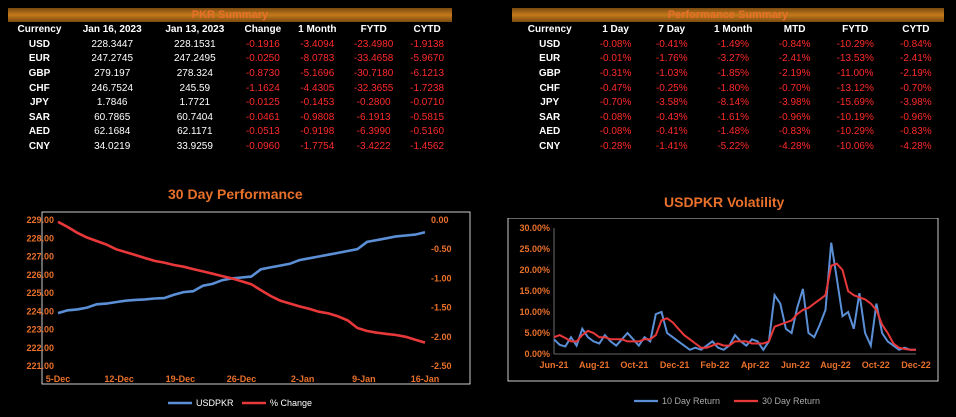 The height and width of the screenshot is (417, 956). What do you see at coordinates (40, 311) in the screenshot?
I see `y-left-tick-label: 224.00` at bounding box center [40, 311].